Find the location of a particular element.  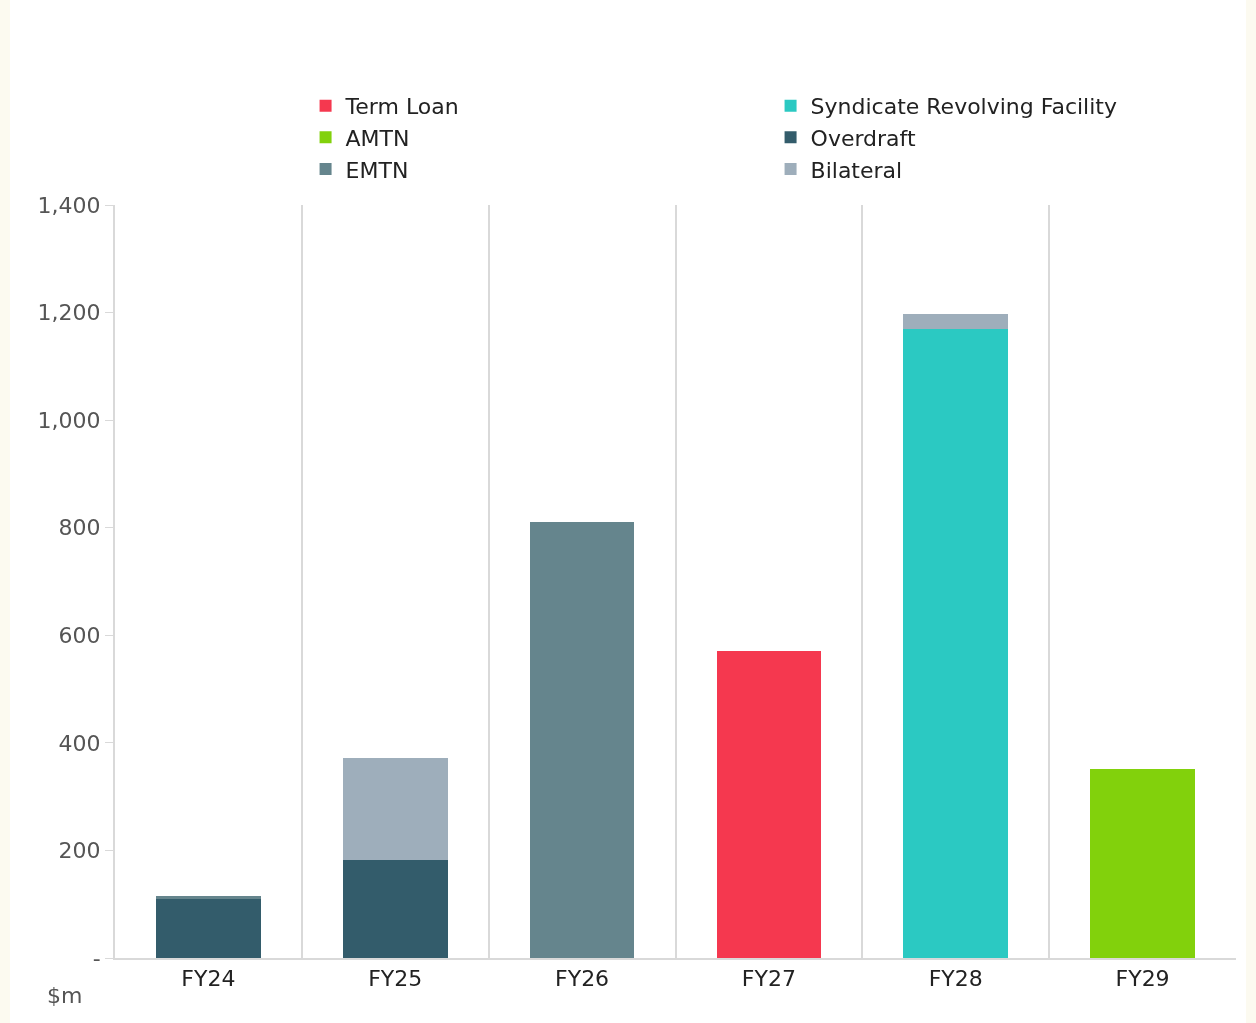

legend-label: EMTN is located at coordinates (377, 170).